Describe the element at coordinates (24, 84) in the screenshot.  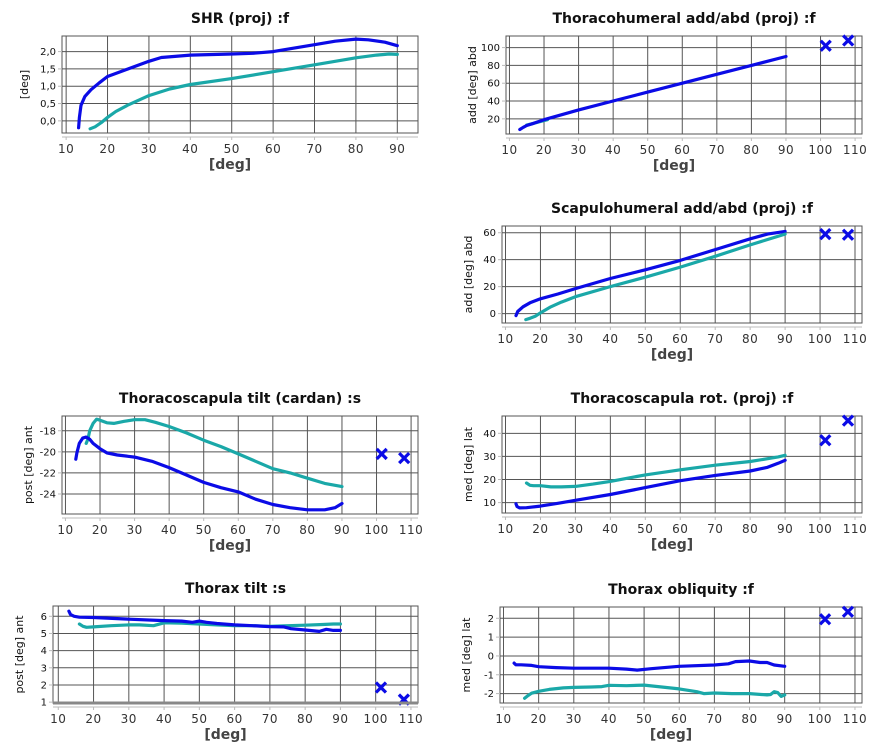
I see `y-axis-label: [deg]` at that location.